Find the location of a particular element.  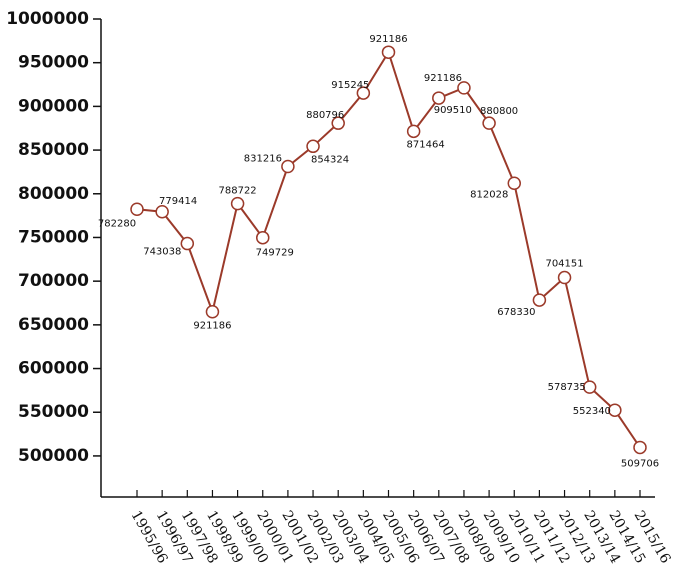

data-label: 509706 is located at coordinates (640, 463).